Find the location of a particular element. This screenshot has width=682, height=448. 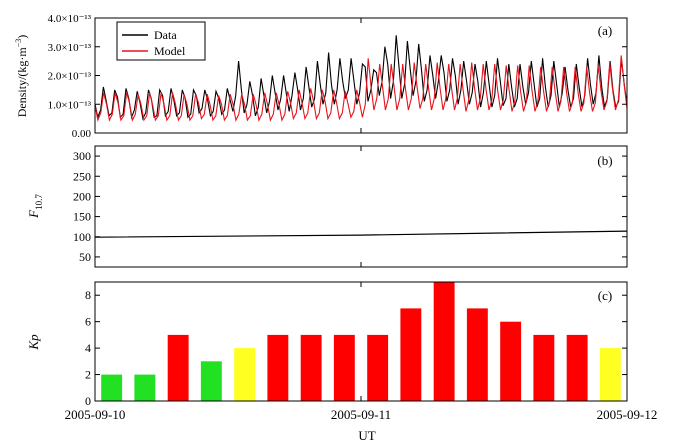

legend-box is located at coordinates (161, 41).